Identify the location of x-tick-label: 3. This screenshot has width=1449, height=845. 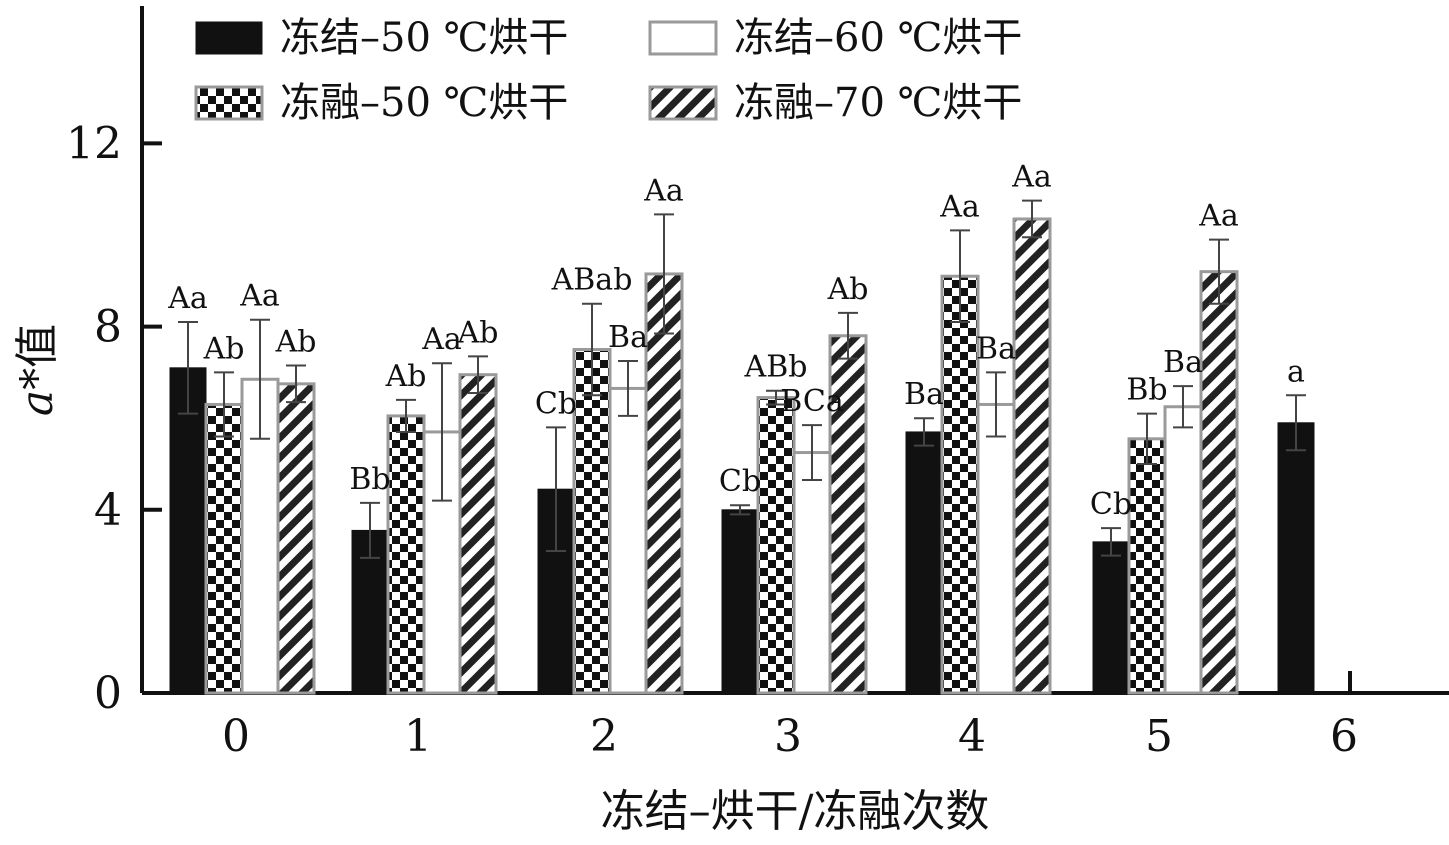
(788, 736).